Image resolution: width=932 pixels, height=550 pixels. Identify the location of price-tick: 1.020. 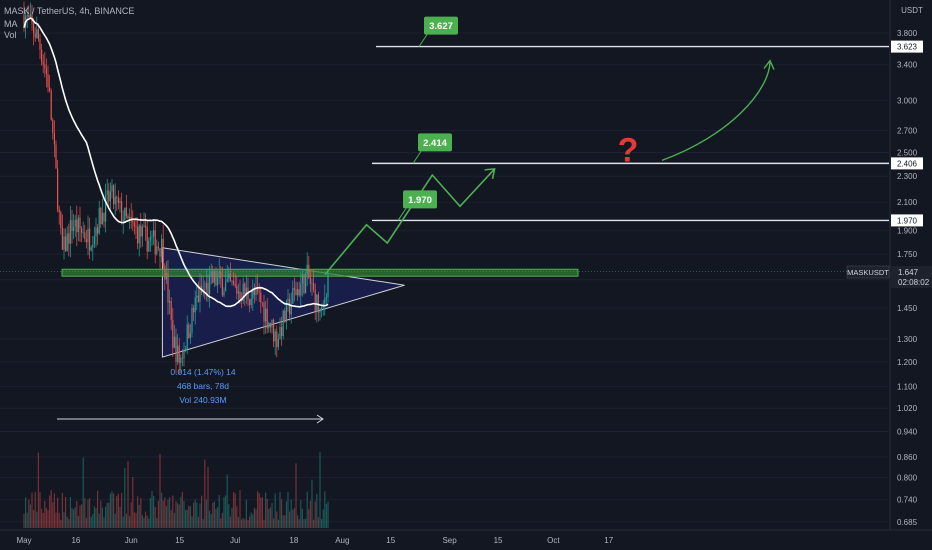
(907, 408).